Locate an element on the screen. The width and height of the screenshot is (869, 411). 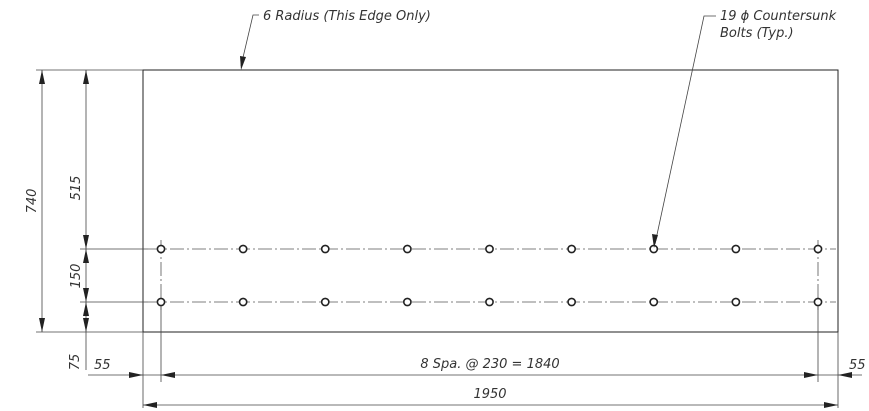
dimension-55-right-label: 55 is located at coordinates (857, 365).